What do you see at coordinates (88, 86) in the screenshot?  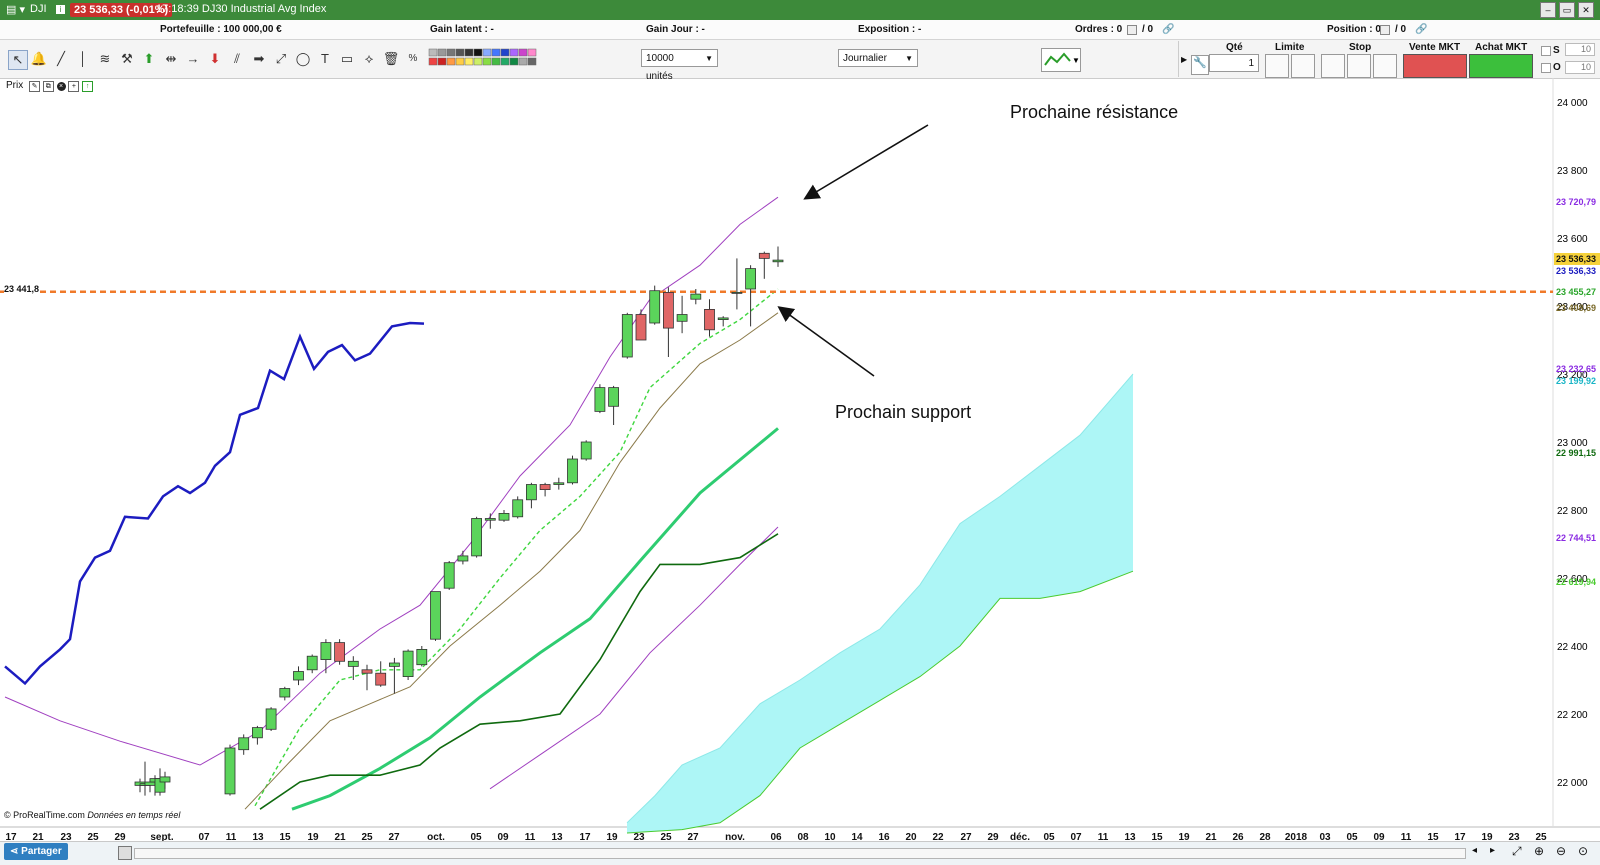 I see `expand-icon: ↑` at bounding box center [88, 86].